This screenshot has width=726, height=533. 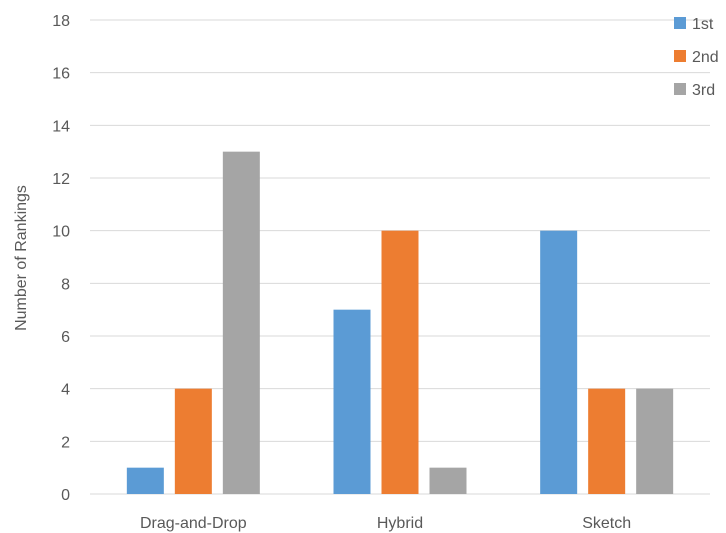 What do you see at coordinates (61, 21) in the screenshot?
I see `y-tick-label: 18` at bounding box center [61, 21].